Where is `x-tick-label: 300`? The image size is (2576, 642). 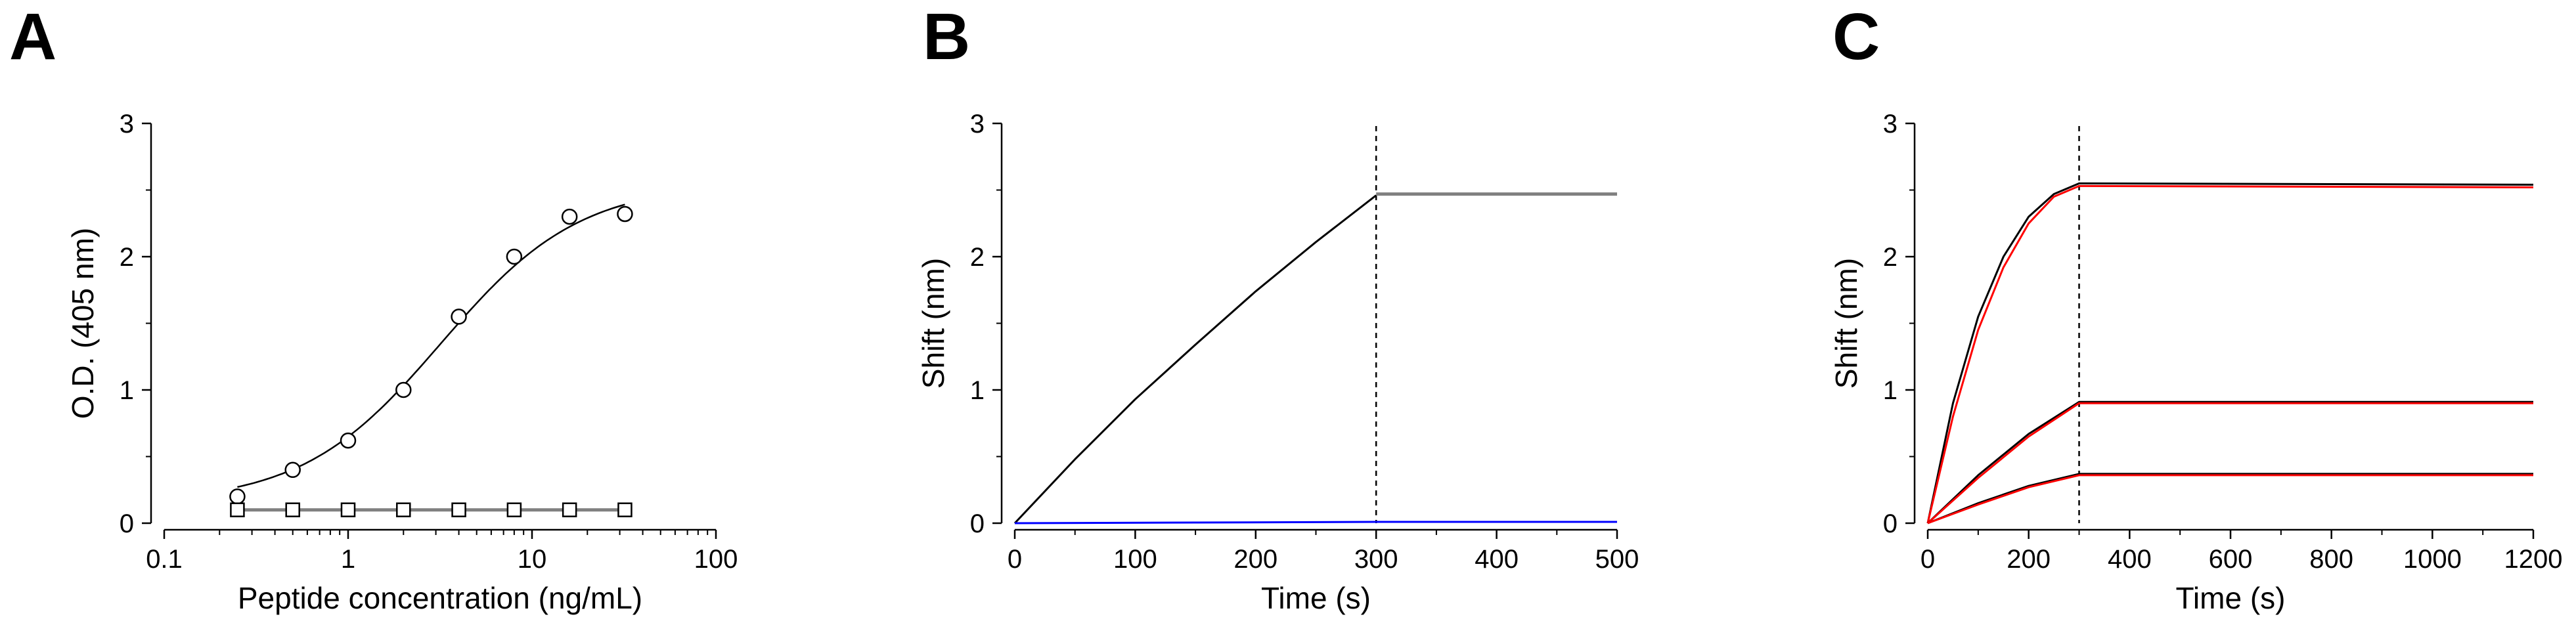 x-tick-label: 300 is located at coordinates (1376, 559).